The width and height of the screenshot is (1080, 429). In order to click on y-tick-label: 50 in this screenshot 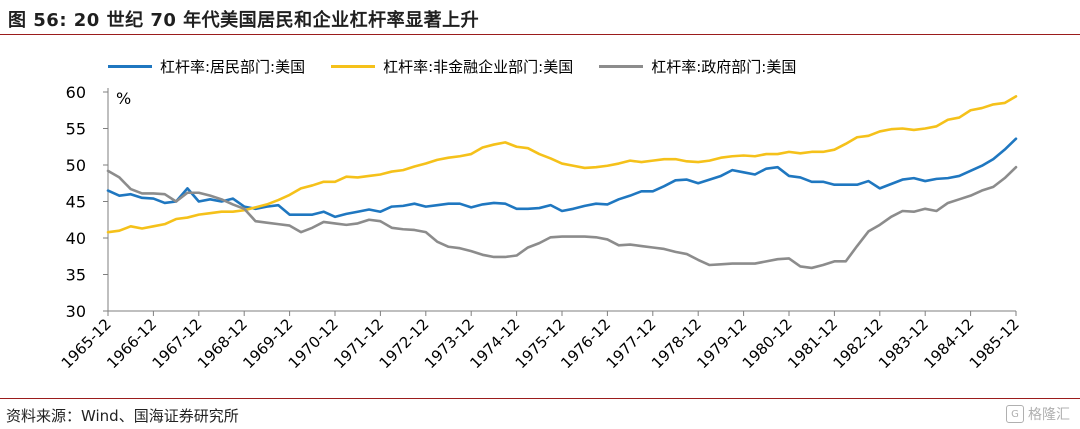, I will do `click(76, 165)`.